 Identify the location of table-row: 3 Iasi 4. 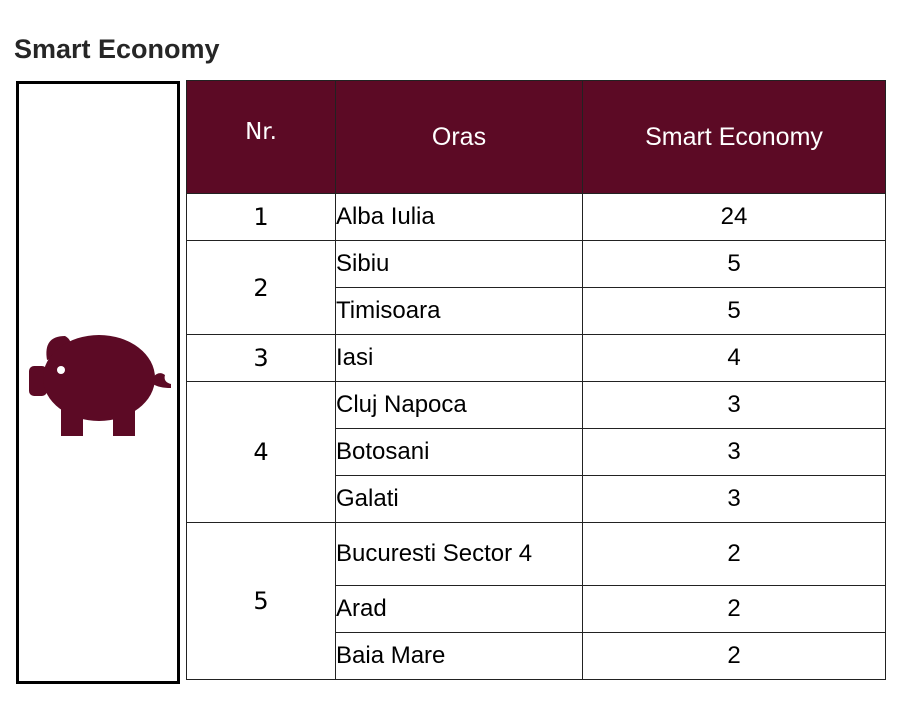
(536, 358).